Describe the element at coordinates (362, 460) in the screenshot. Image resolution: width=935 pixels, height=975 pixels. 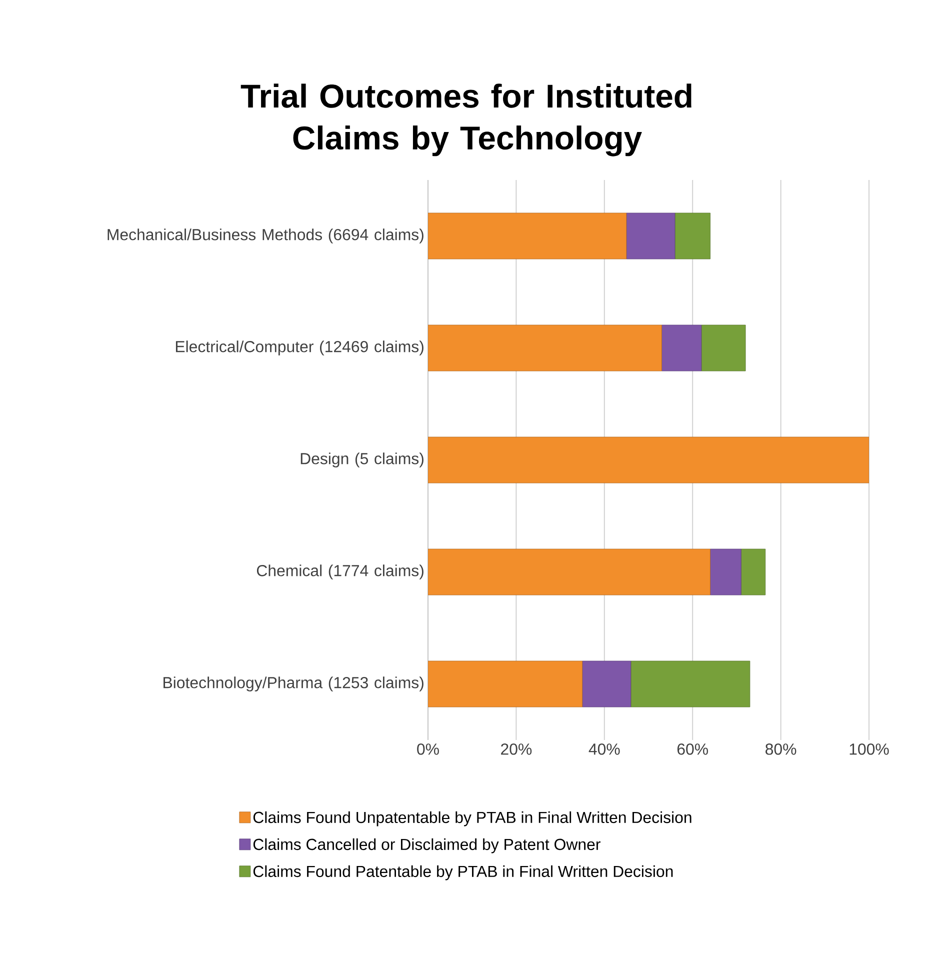
I see `y-tick-label: Design (5 claims)` at that location.